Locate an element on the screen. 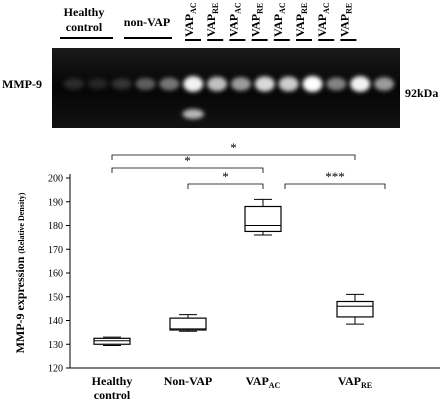 This screenshot has height=403, width=444. y-axis-title: MMP-9 expression (Relative Density) is located at coordinates (20, 272).